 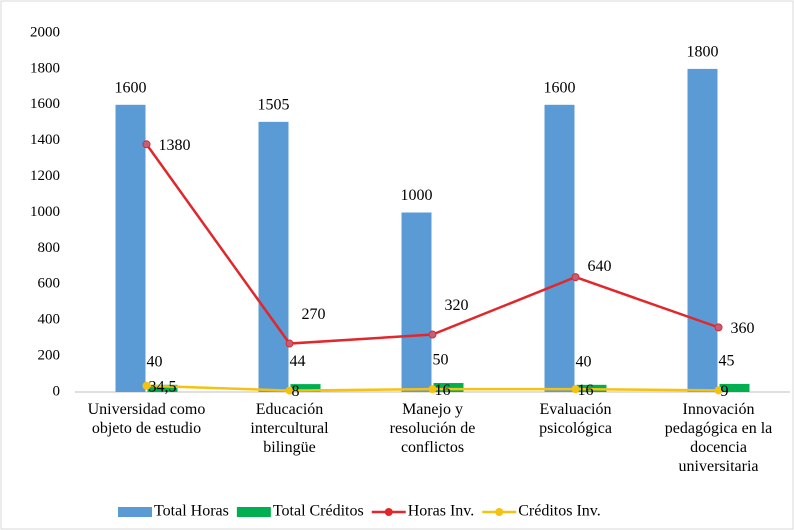 I want to click on y-tick-label: 1200, so click(x=45, y=176).